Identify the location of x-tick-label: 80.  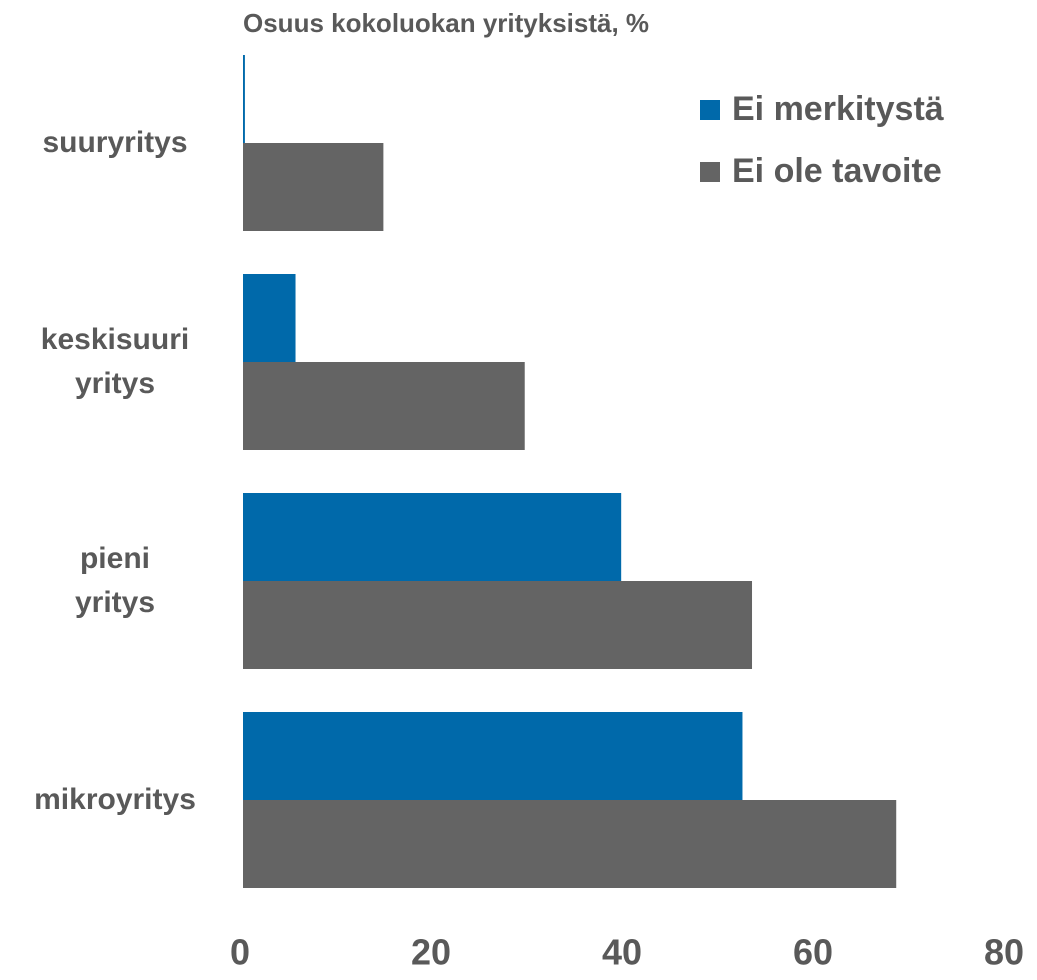
(1004, 952).